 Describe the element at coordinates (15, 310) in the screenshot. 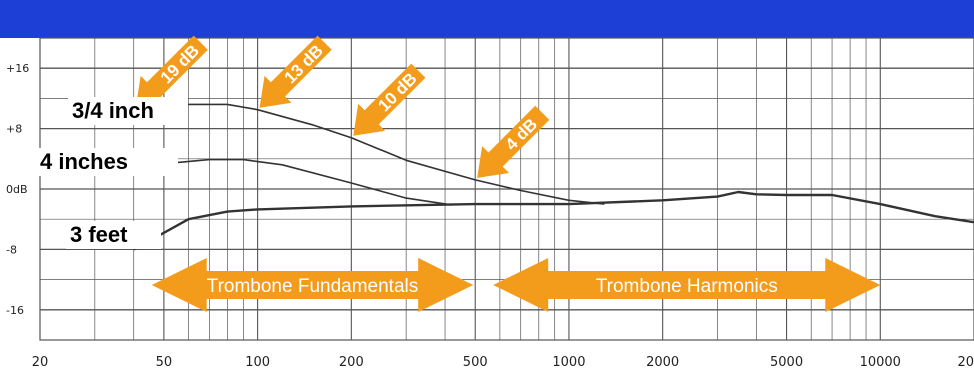

I see `y-tick-label: -16` at that location.